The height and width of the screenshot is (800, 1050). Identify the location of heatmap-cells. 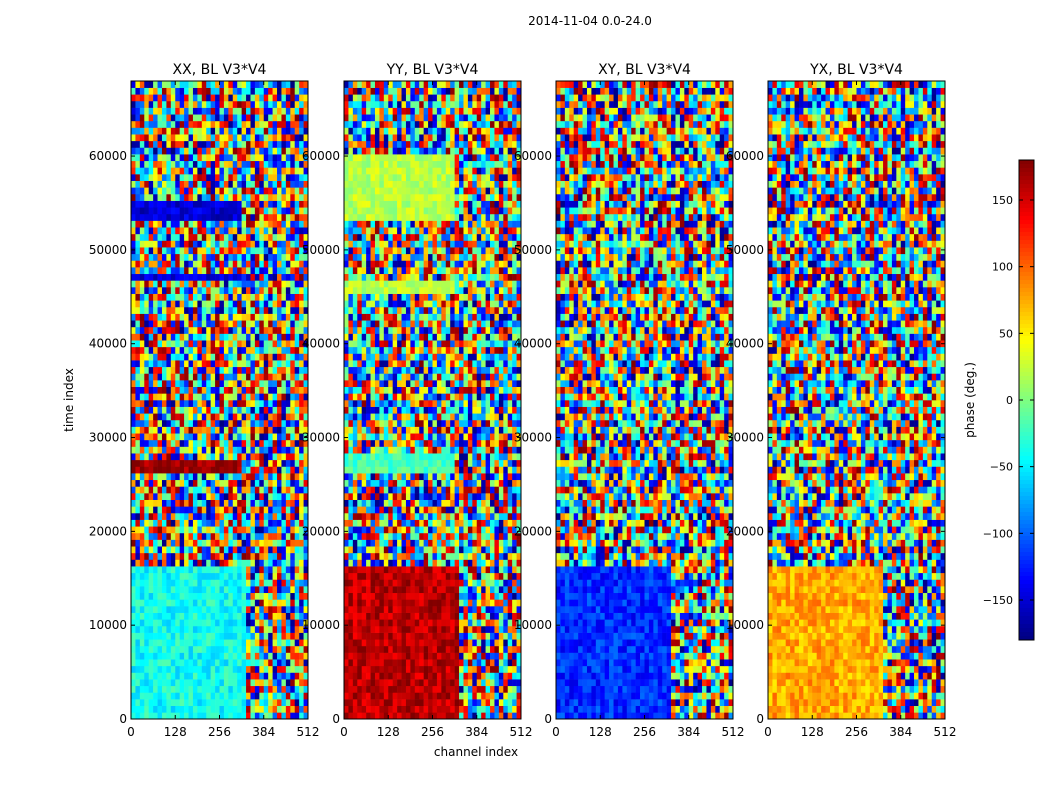
(433, 400).